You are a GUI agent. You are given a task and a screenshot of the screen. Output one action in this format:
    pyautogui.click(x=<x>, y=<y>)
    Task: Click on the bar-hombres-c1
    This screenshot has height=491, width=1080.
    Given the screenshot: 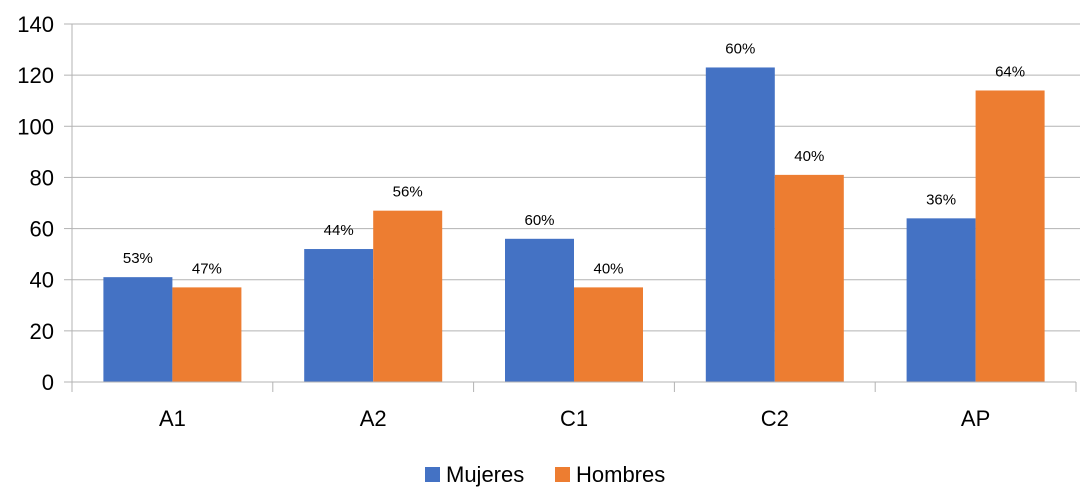 What is the action you would take?
    pyautogui.click(x=608, y=334)
    